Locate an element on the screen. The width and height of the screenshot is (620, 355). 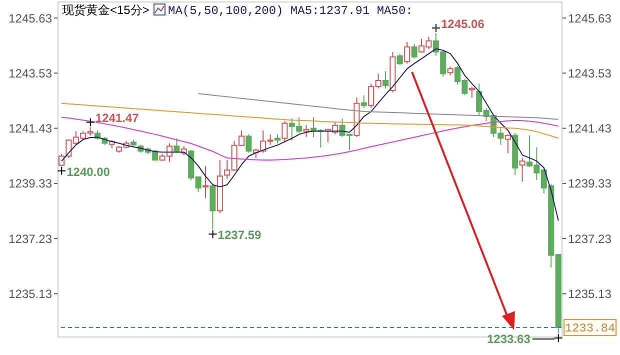
y-tick-label: 1241.43 is located at coordinates (30, 129).